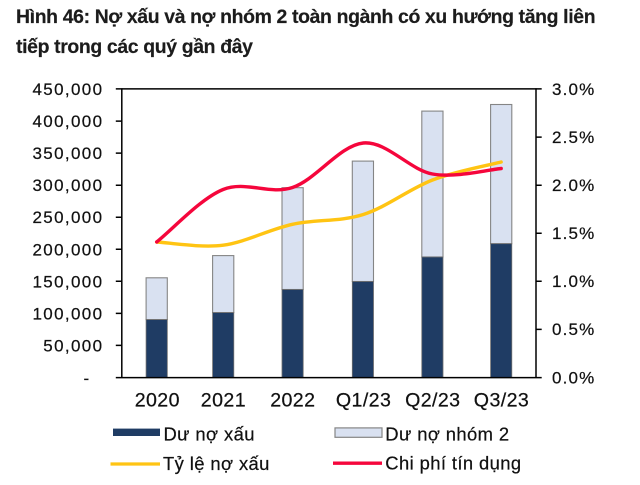  What do you see at coordinates (447, 433) in the screenshot?
I see `svg-text: Dư nợ nhóm 2` at bounding box center [447, 433].